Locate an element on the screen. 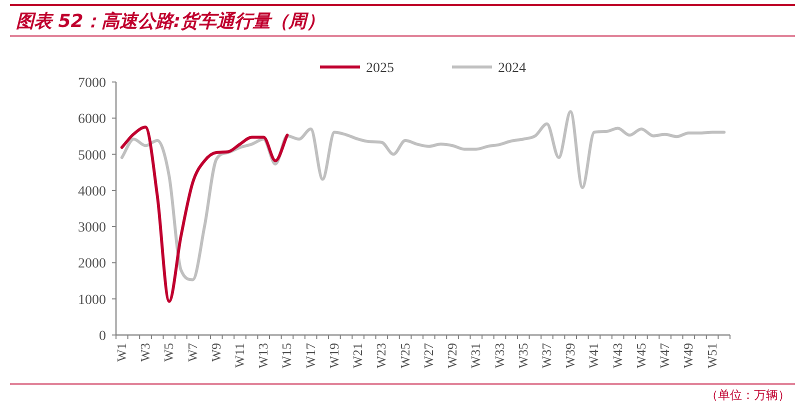 This screenshot has width=803, height=406. x-tick-label: W25 is located at coordinates (404, 355).